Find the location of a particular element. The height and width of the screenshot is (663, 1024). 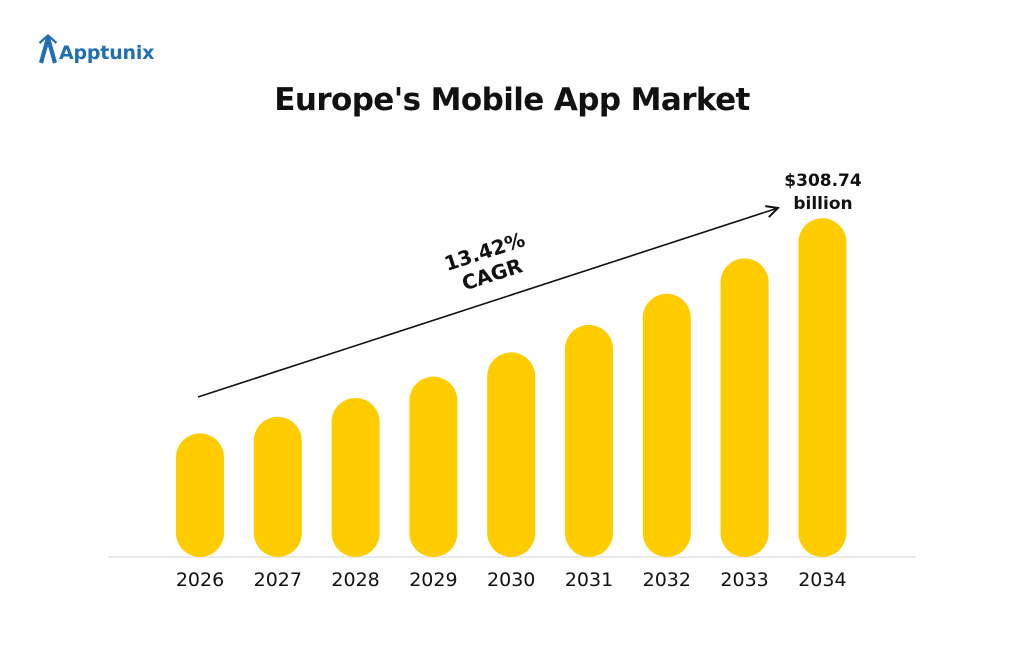

x-axis-tick-labels: 2026 2027 2028 2029 2030 2031 2032 2033 2034 is located at coordinates (511, 580).